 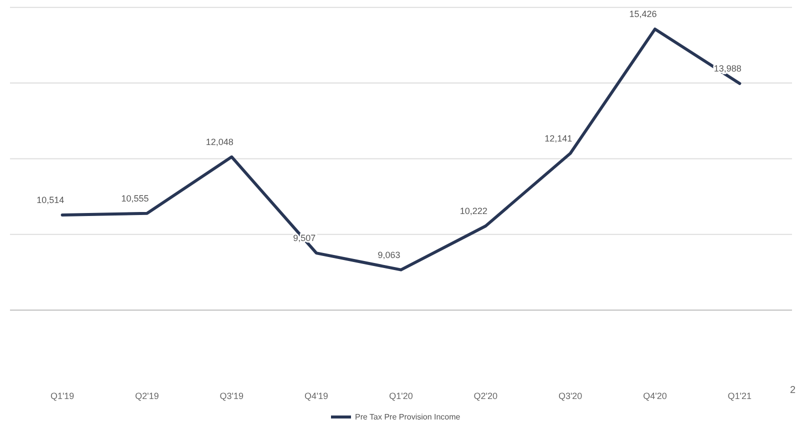 I want to click on data-label: 10,555, so click(x=135, y=198).